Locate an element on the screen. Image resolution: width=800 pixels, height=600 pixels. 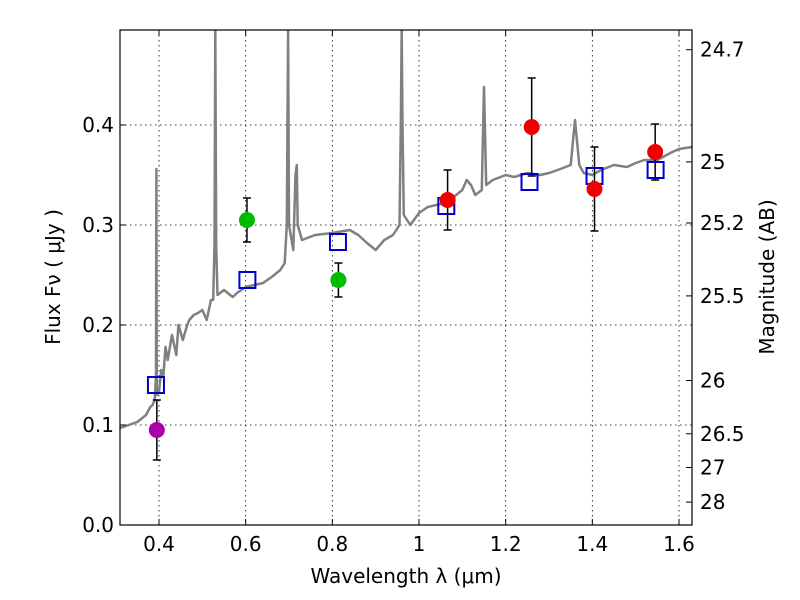
x-tick-label: 1.6 is located at coordinates (679, 544).